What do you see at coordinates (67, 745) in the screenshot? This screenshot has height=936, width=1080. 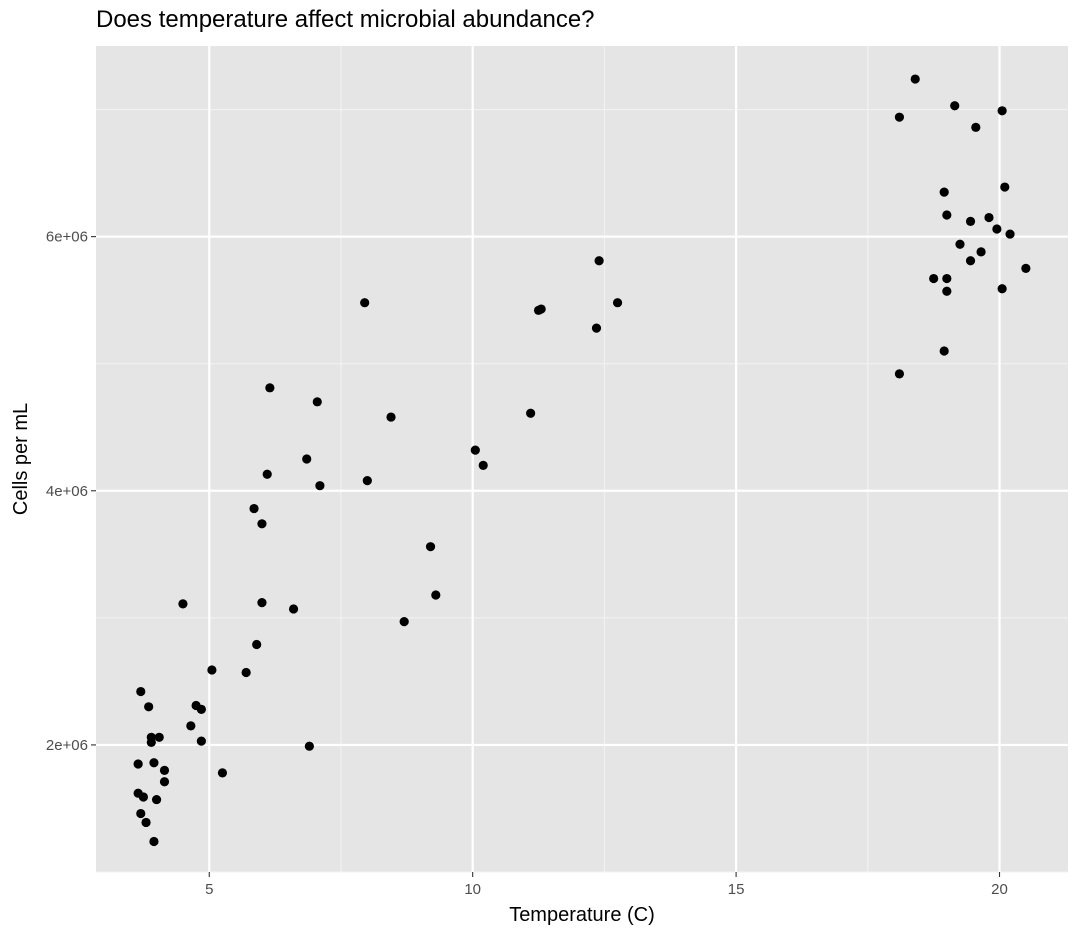 I see `y-tick-label: 2e+06` at bounding box center [67, 745].